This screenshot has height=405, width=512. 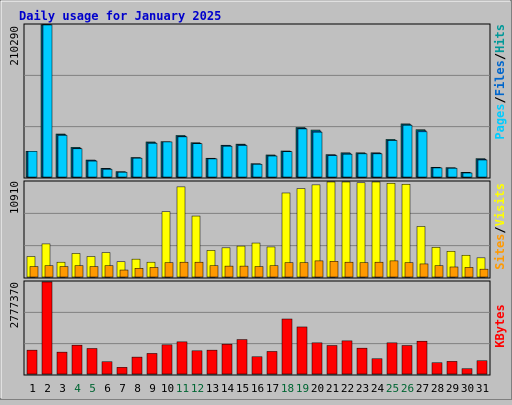 What do you see at coordinates (197, 388) in the screenshot?
I see `day-label-12: 12` at bounding box center [197, 388].